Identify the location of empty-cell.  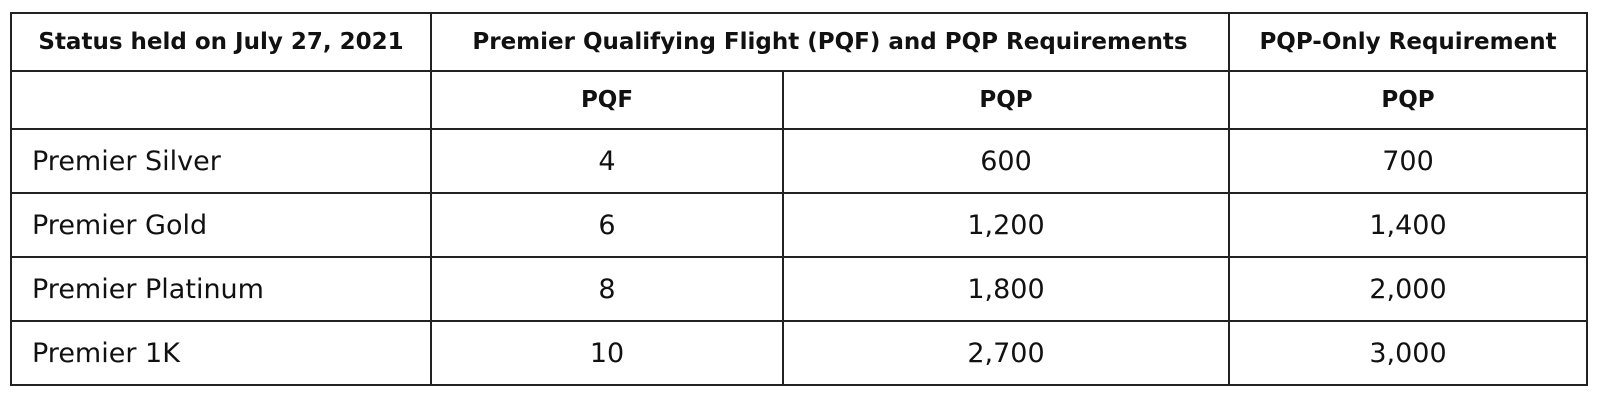
(221, 100).